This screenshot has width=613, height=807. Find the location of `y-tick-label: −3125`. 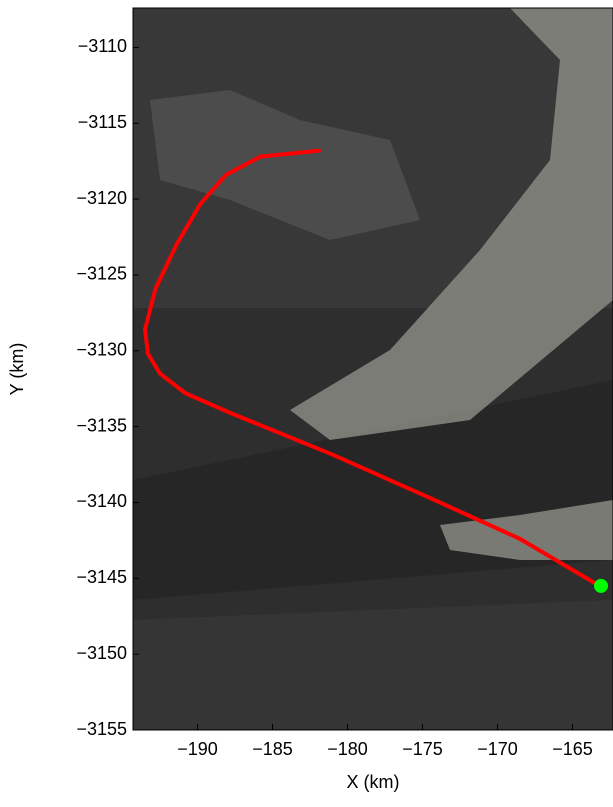

y-tick-label: −3125 is located at coordinates (101, 274).